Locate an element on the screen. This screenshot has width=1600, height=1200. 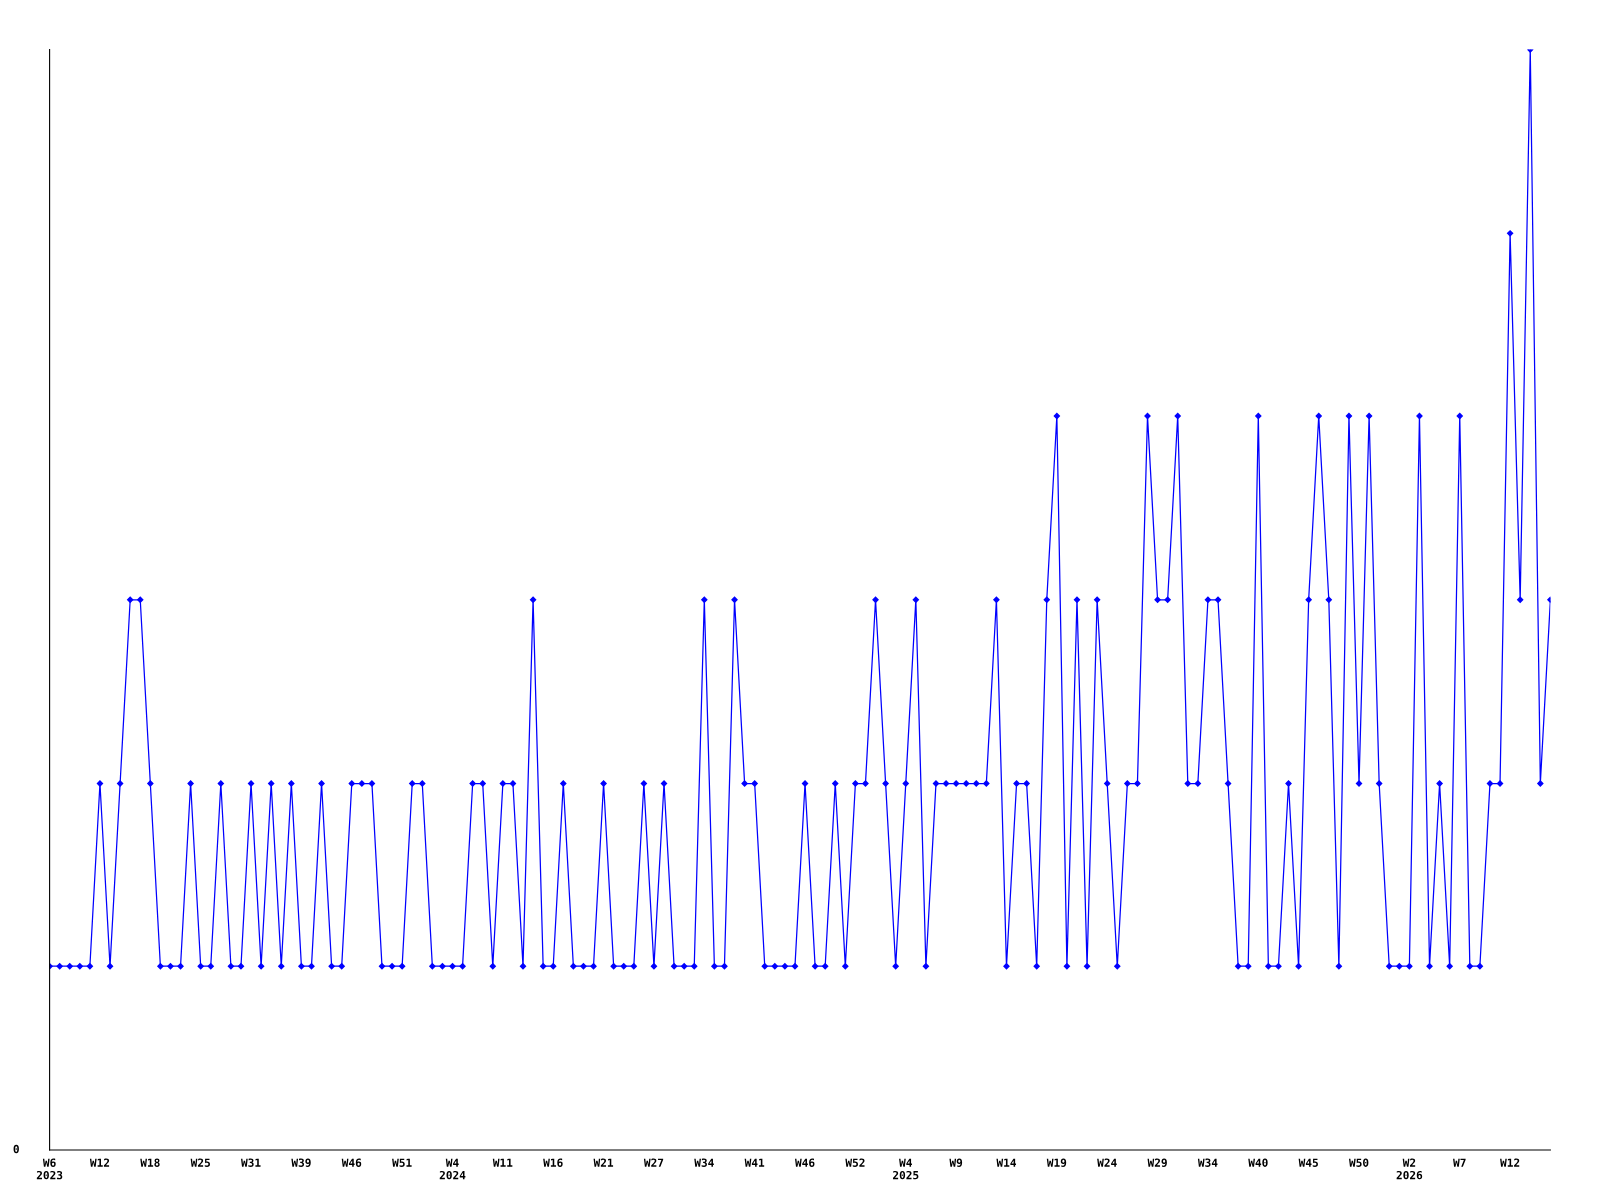
x-tick-label: W41 is located at coordinates (754, 1162).